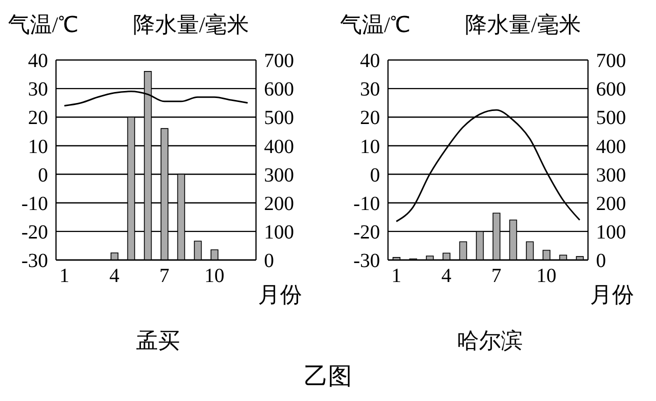 This screenshot has width=656, height=401. What do you see at coordinates (490, 341) in the screenshot?
I see `text: 哈尔滨` at bounding box center [490, 341].